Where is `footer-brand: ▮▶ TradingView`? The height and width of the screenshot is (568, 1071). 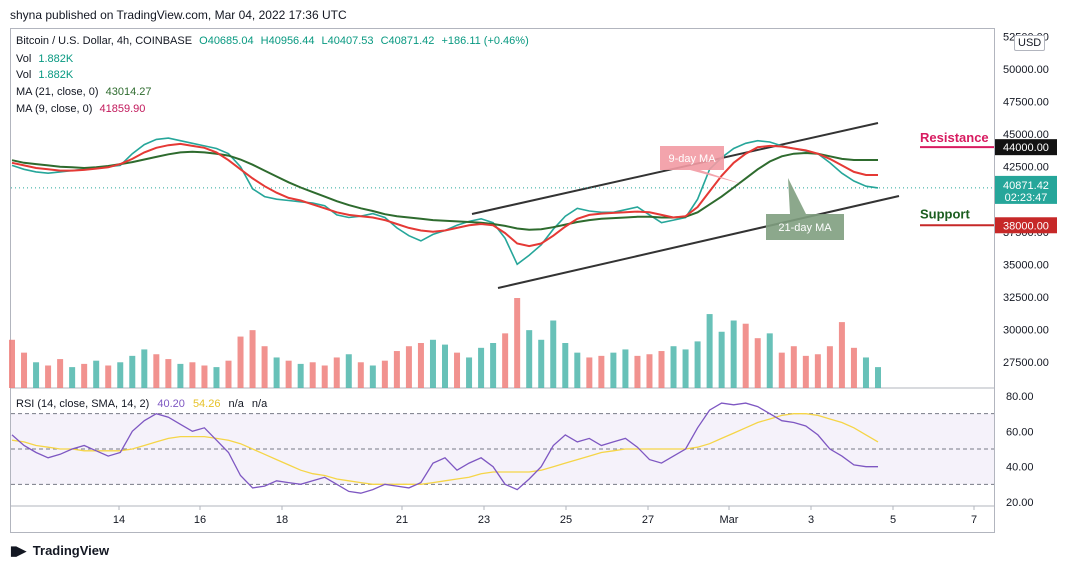
footer-brand: ▮▶ TradingView is located at coordinates (59, 551).